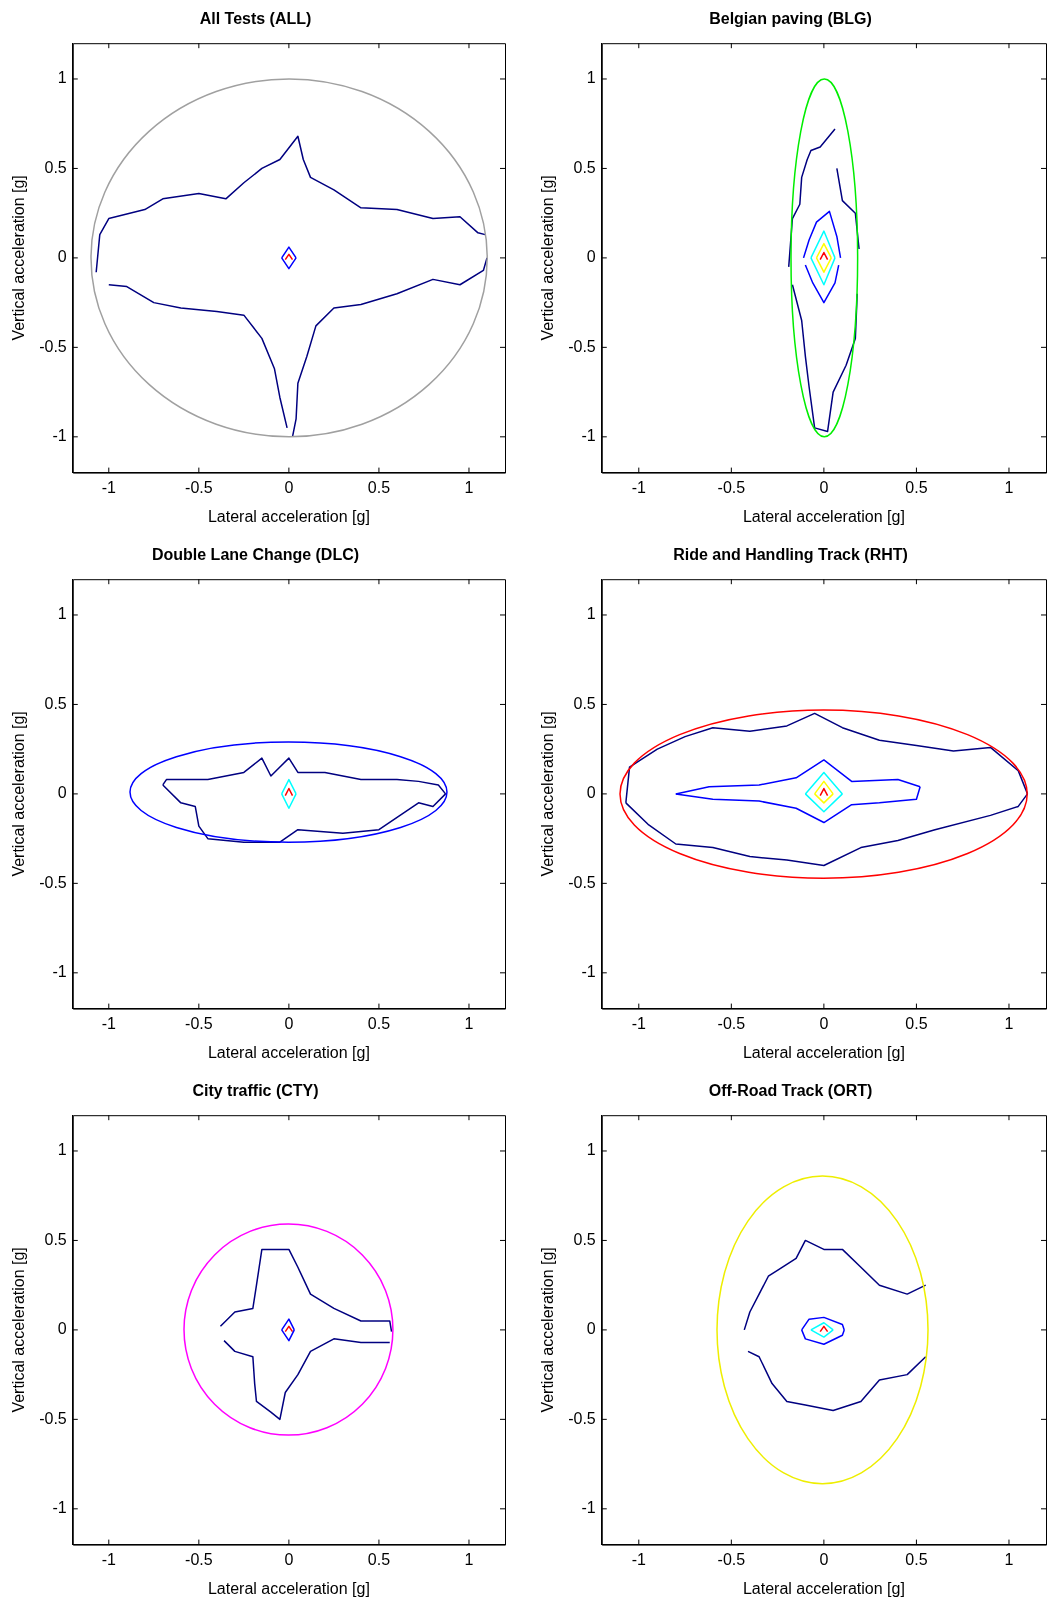 This screenshot has width=1058, height=1606. Describe the element at coordinates (255, 555) in the screenshot. I see `chart-title: Double Lane Change (DLC)` at that location.